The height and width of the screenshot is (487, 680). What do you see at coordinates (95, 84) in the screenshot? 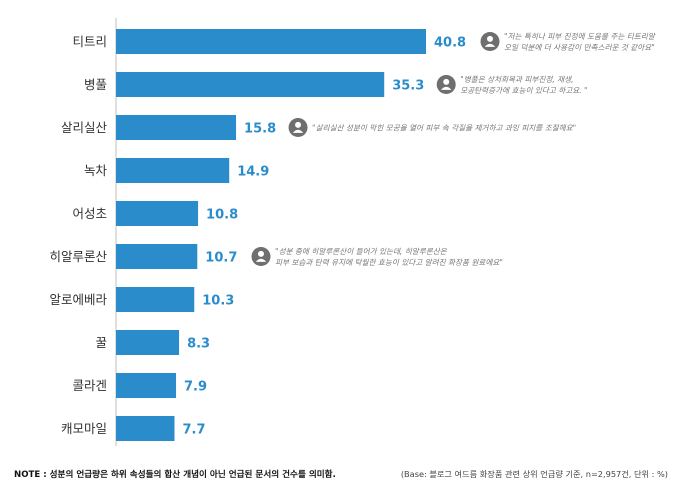
I see `category-label: 병풀` at bounding box center [95, 84].